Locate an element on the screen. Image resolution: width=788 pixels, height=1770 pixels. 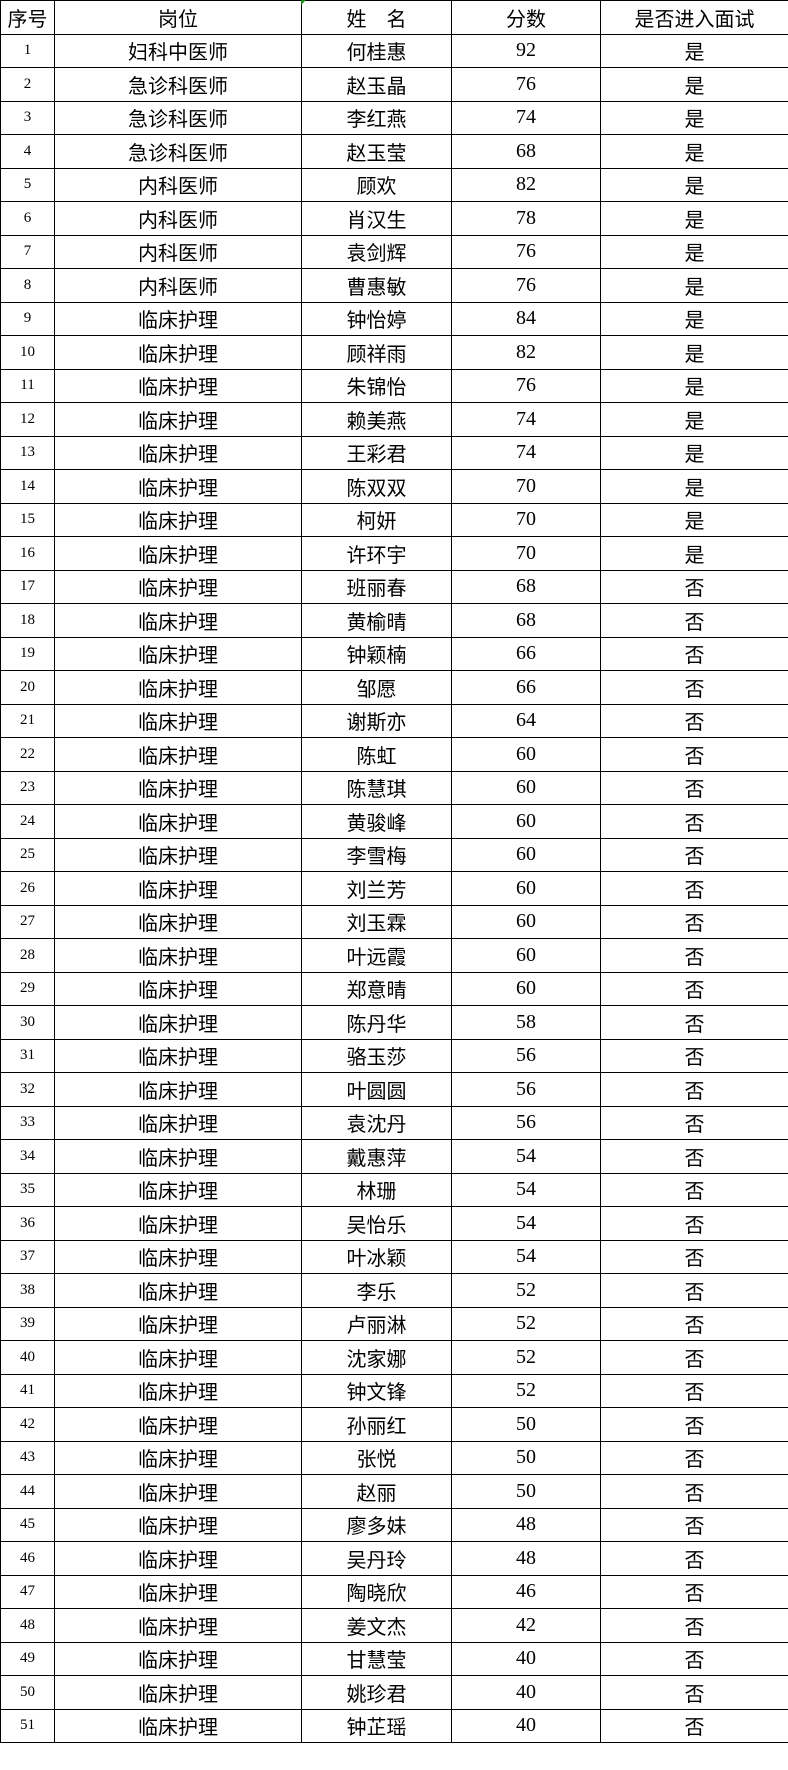
table-row: 2 急诊科医师 赵玉晶 76 是 is located at coordinates (394, 84).